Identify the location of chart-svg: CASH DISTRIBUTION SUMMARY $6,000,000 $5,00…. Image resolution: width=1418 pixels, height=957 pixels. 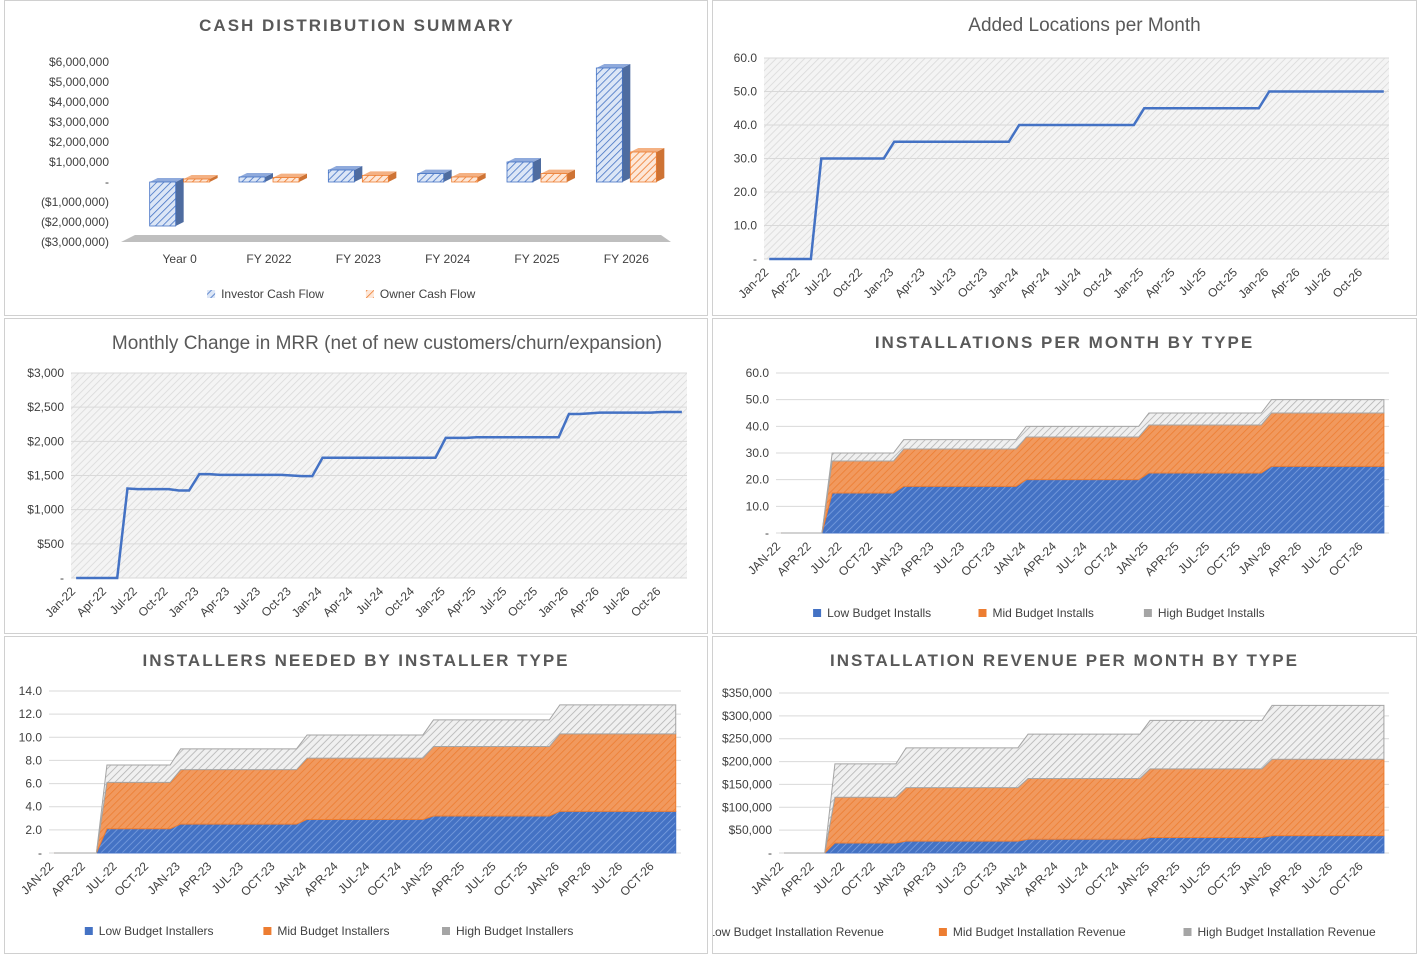
(356, 158).